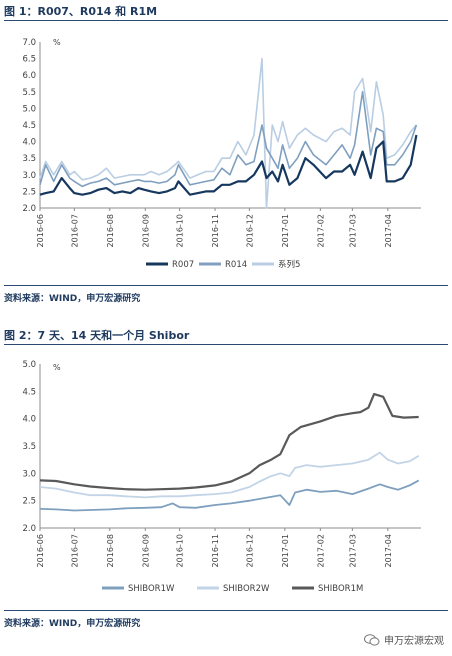  What do you see at coordinates (226, 285) in the screenshot?
I see `figure-1-source-rule` at bounding box center [226, 285].